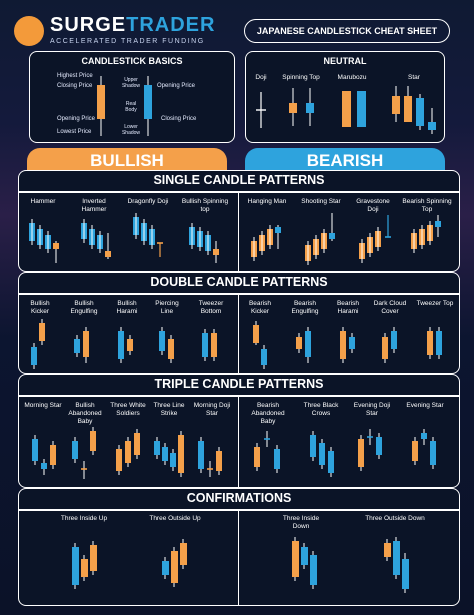  Describe the element at coordinates (239, 498) in the screenshot. I see `confirm-section-title: CONFIRMATIONS` at that location.